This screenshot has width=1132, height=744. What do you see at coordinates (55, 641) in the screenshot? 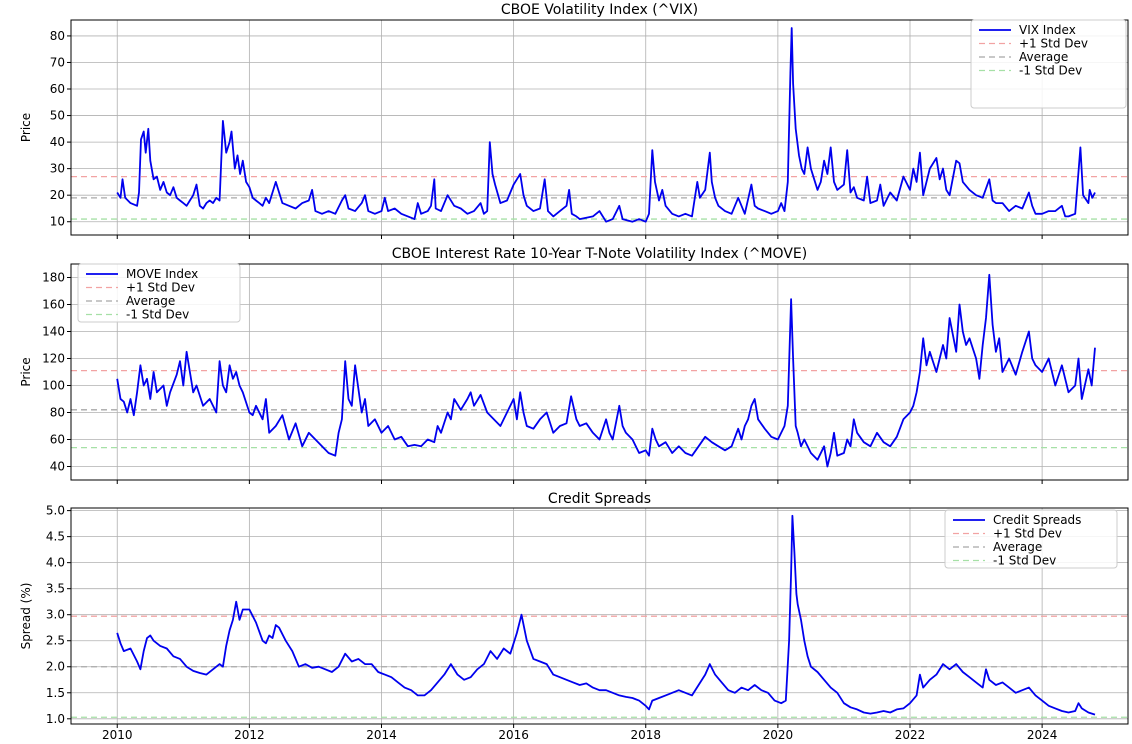
I see `y-tick-label: 2.5` at bounding box center [55, 641].